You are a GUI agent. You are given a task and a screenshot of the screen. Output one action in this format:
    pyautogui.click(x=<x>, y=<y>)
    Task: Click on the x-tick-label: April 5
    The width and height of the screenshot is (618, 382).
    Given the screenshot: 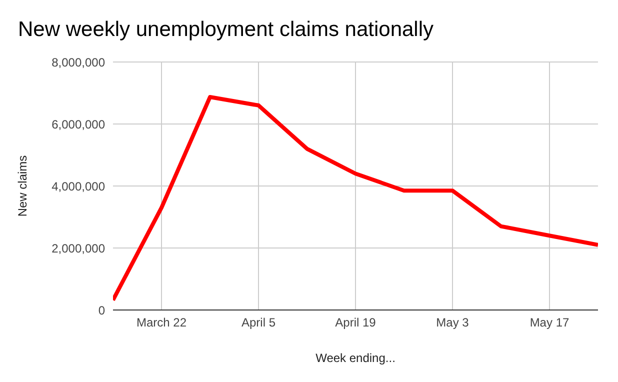 What is the action you would take?
    pyautogui.click(x=258, y=323)
    